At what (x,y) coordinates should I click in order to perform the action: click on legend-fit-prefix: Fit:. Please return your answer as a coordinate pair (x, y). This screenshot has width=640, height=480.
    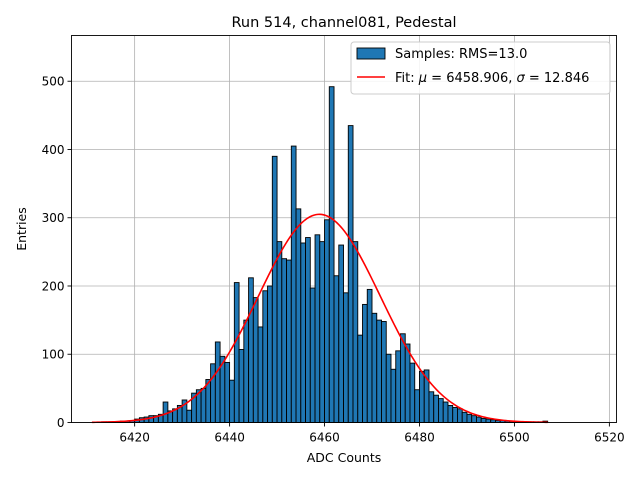
    Looking at the image, I should click on (407, 78).